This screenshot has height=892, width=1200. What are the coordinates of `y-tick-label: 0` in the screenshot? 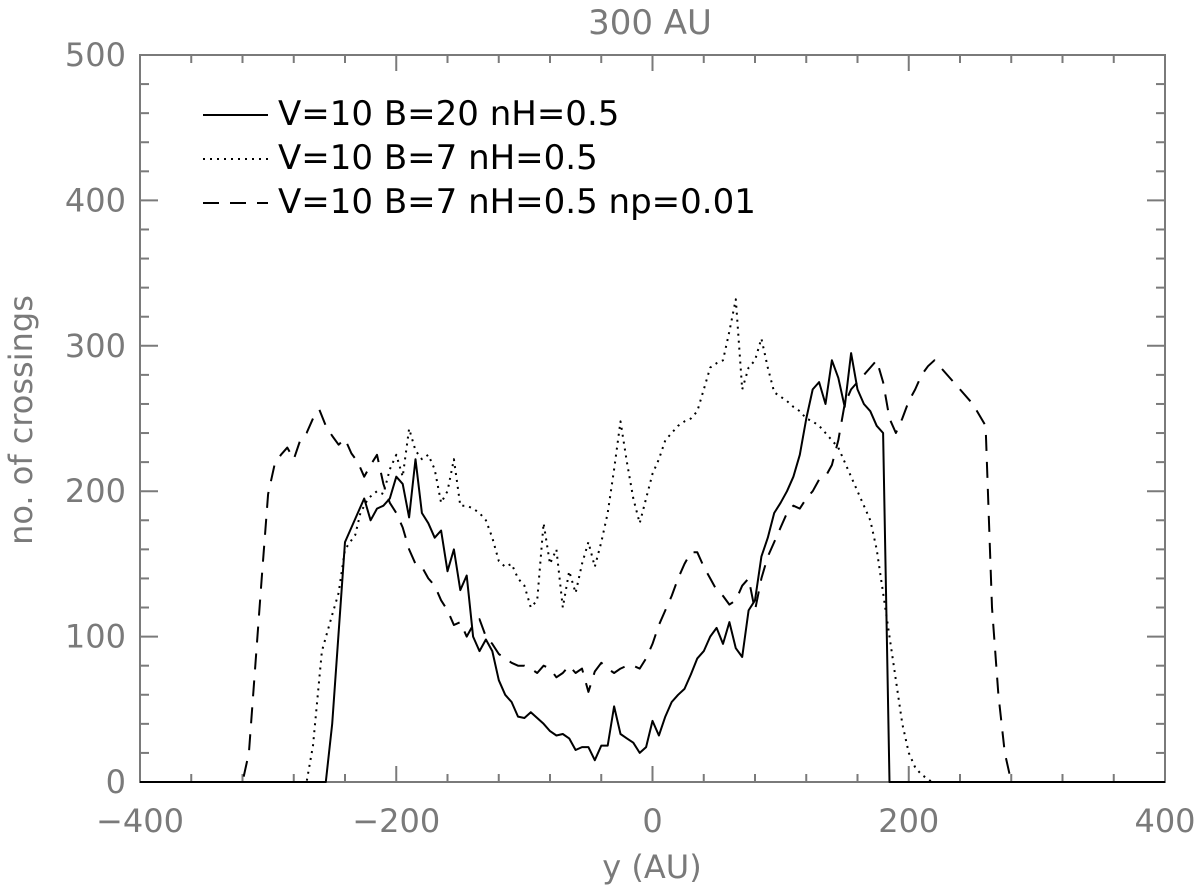 It's located at (116, 782).